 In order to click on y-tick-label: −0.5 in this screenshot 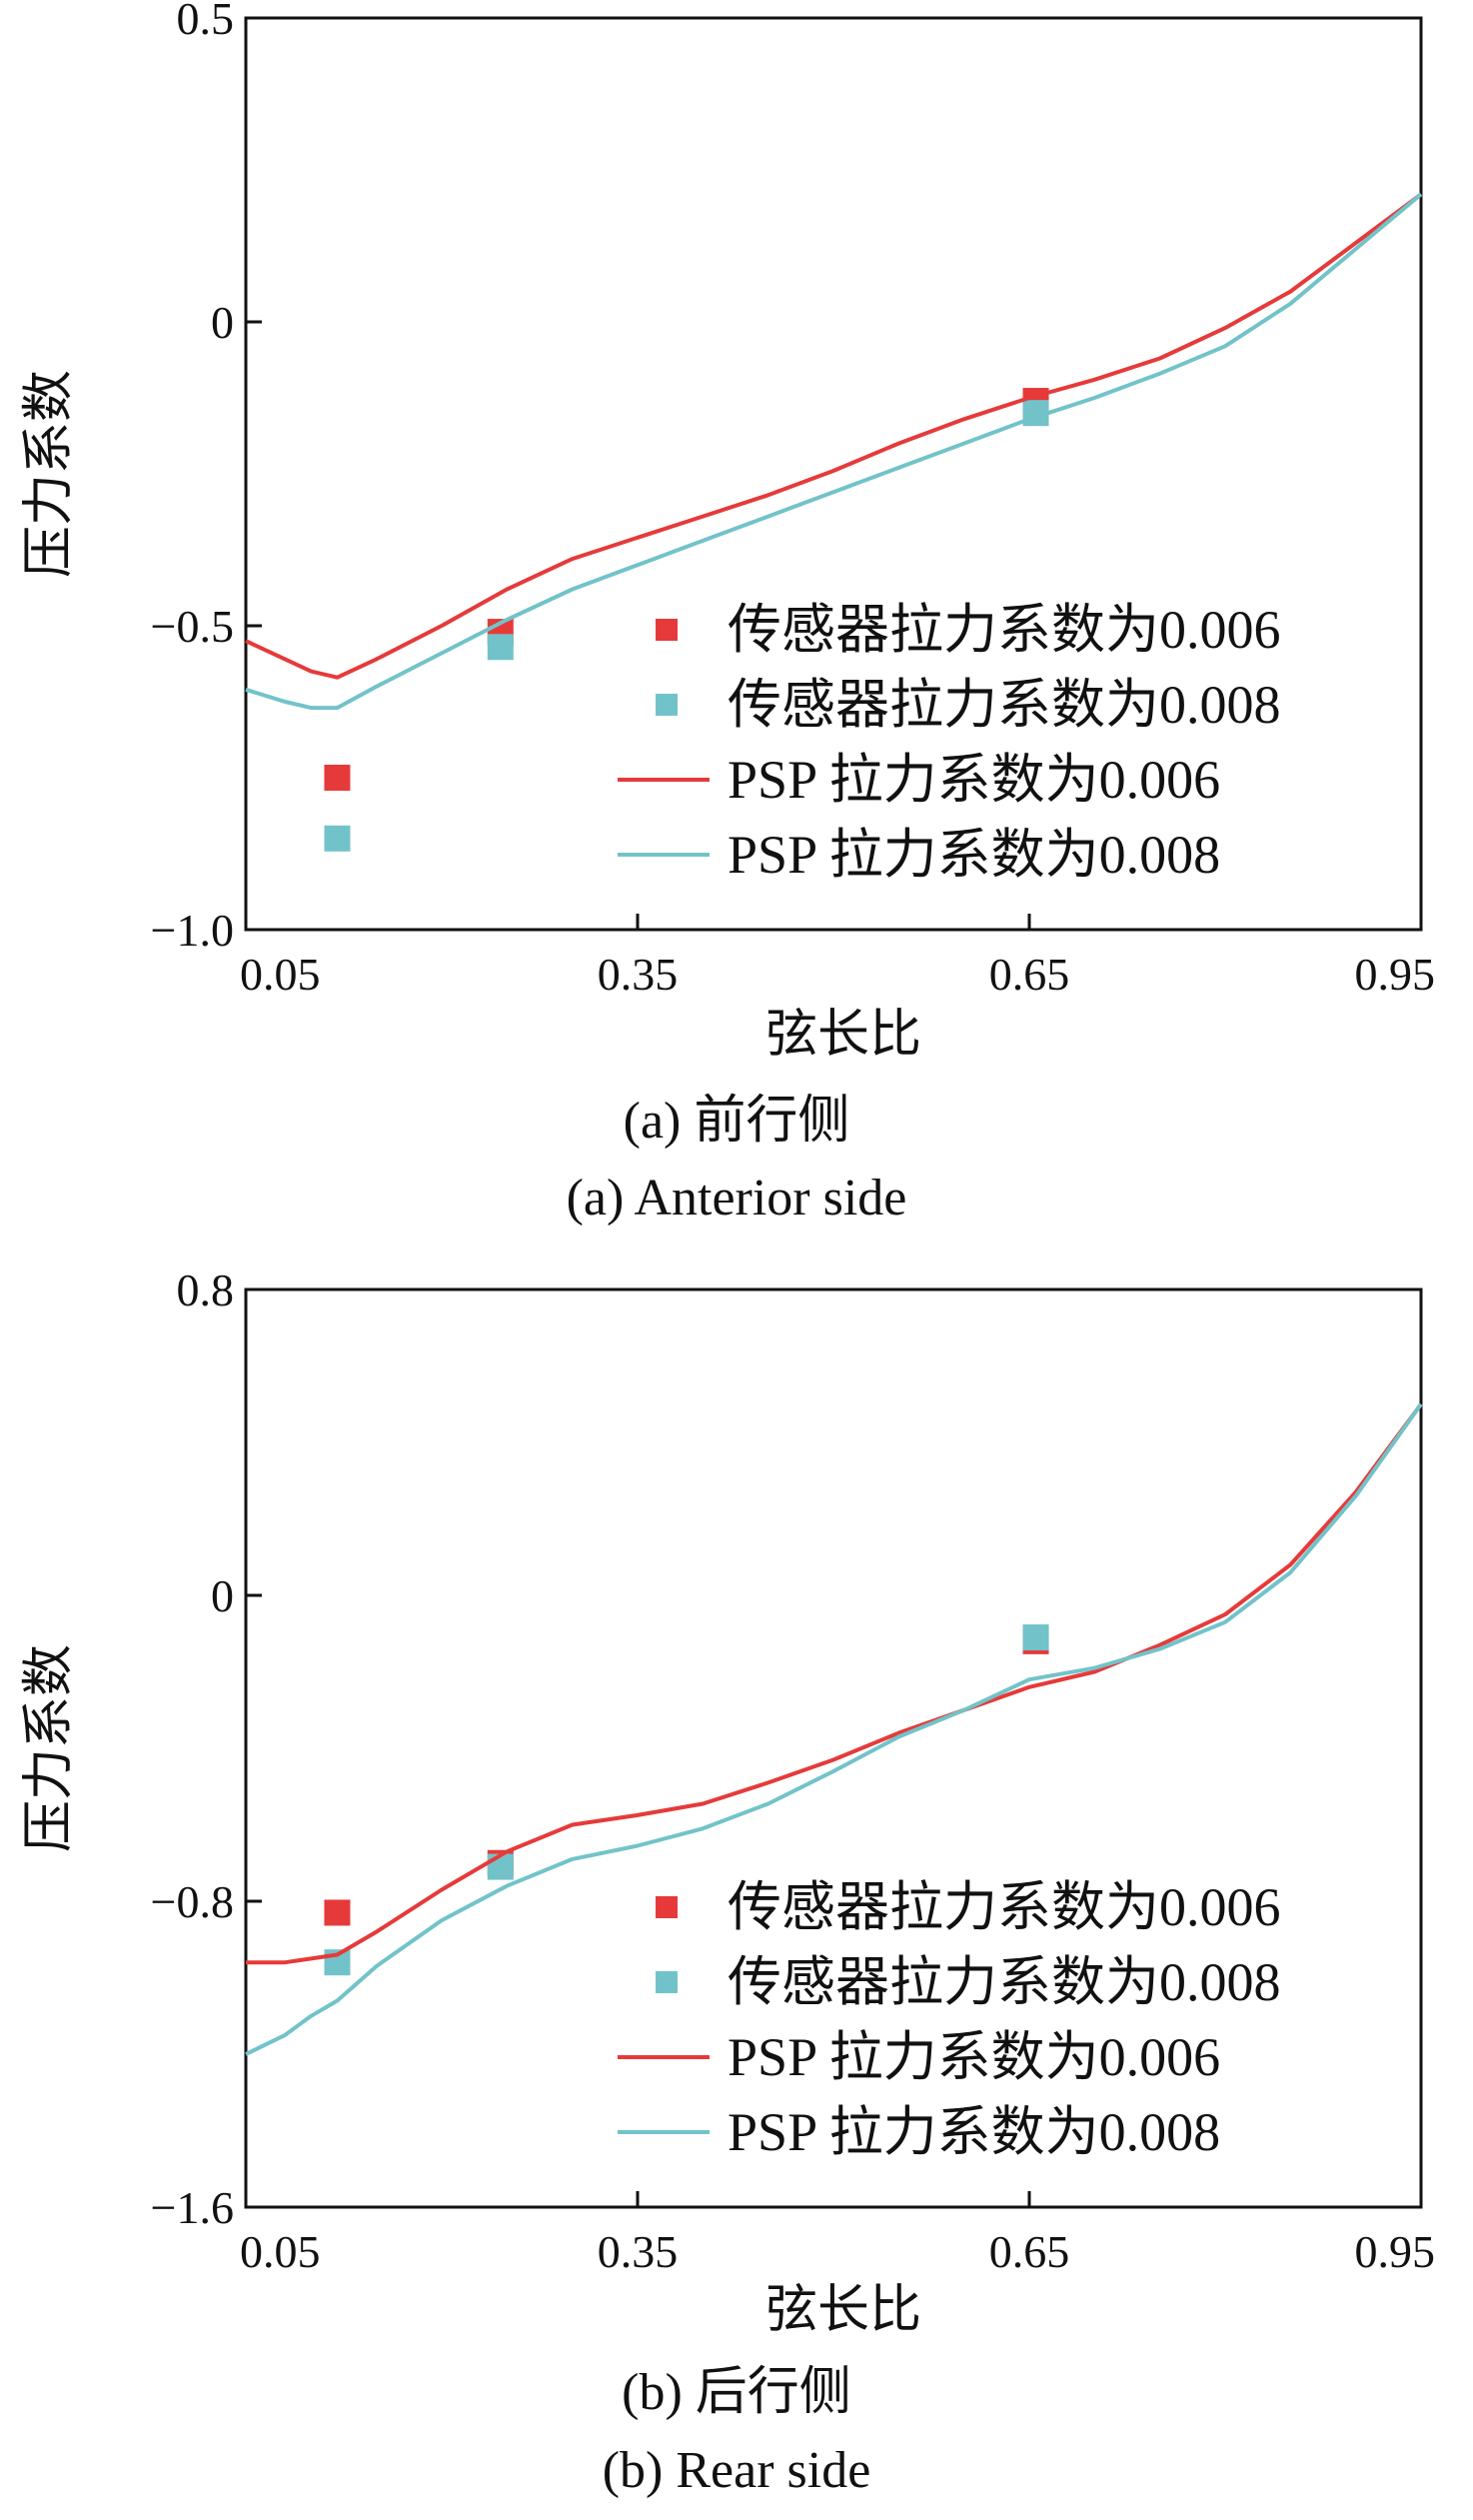, I will do `click(192, 626)`.